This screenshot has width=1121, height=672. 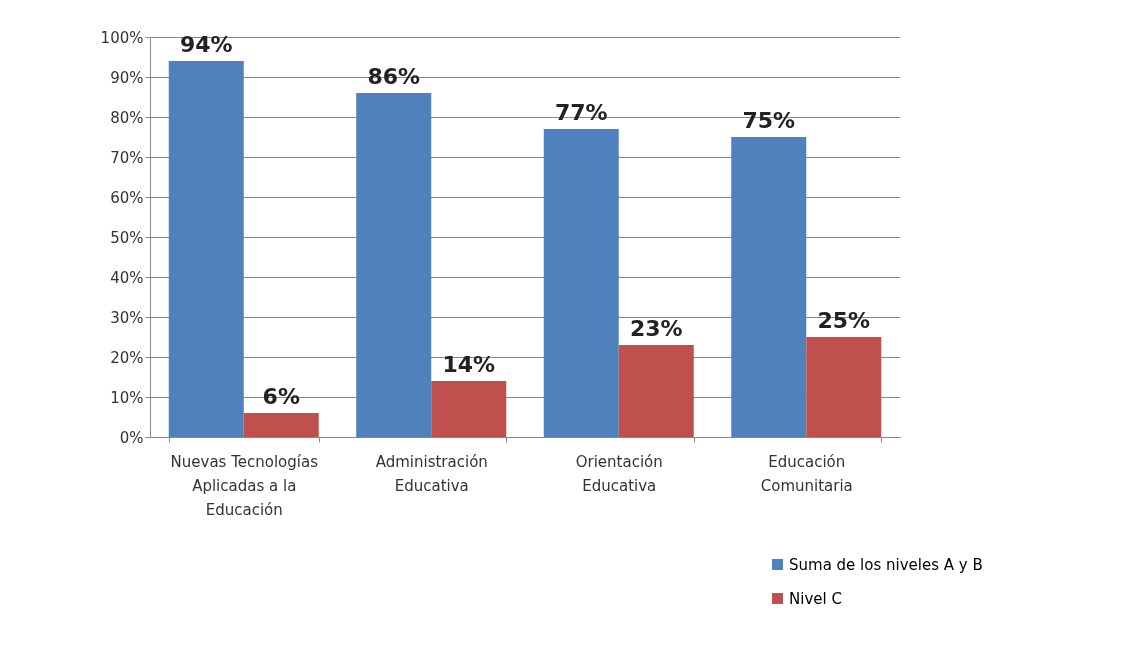 I want to click on data-label: 75%, so click(x=769, y=120).